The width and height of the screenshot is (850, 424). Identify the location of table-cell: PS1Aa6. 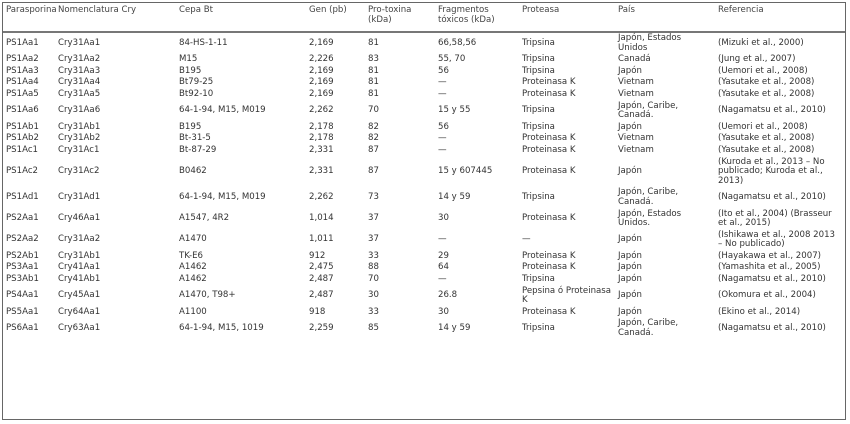
(22, 110).